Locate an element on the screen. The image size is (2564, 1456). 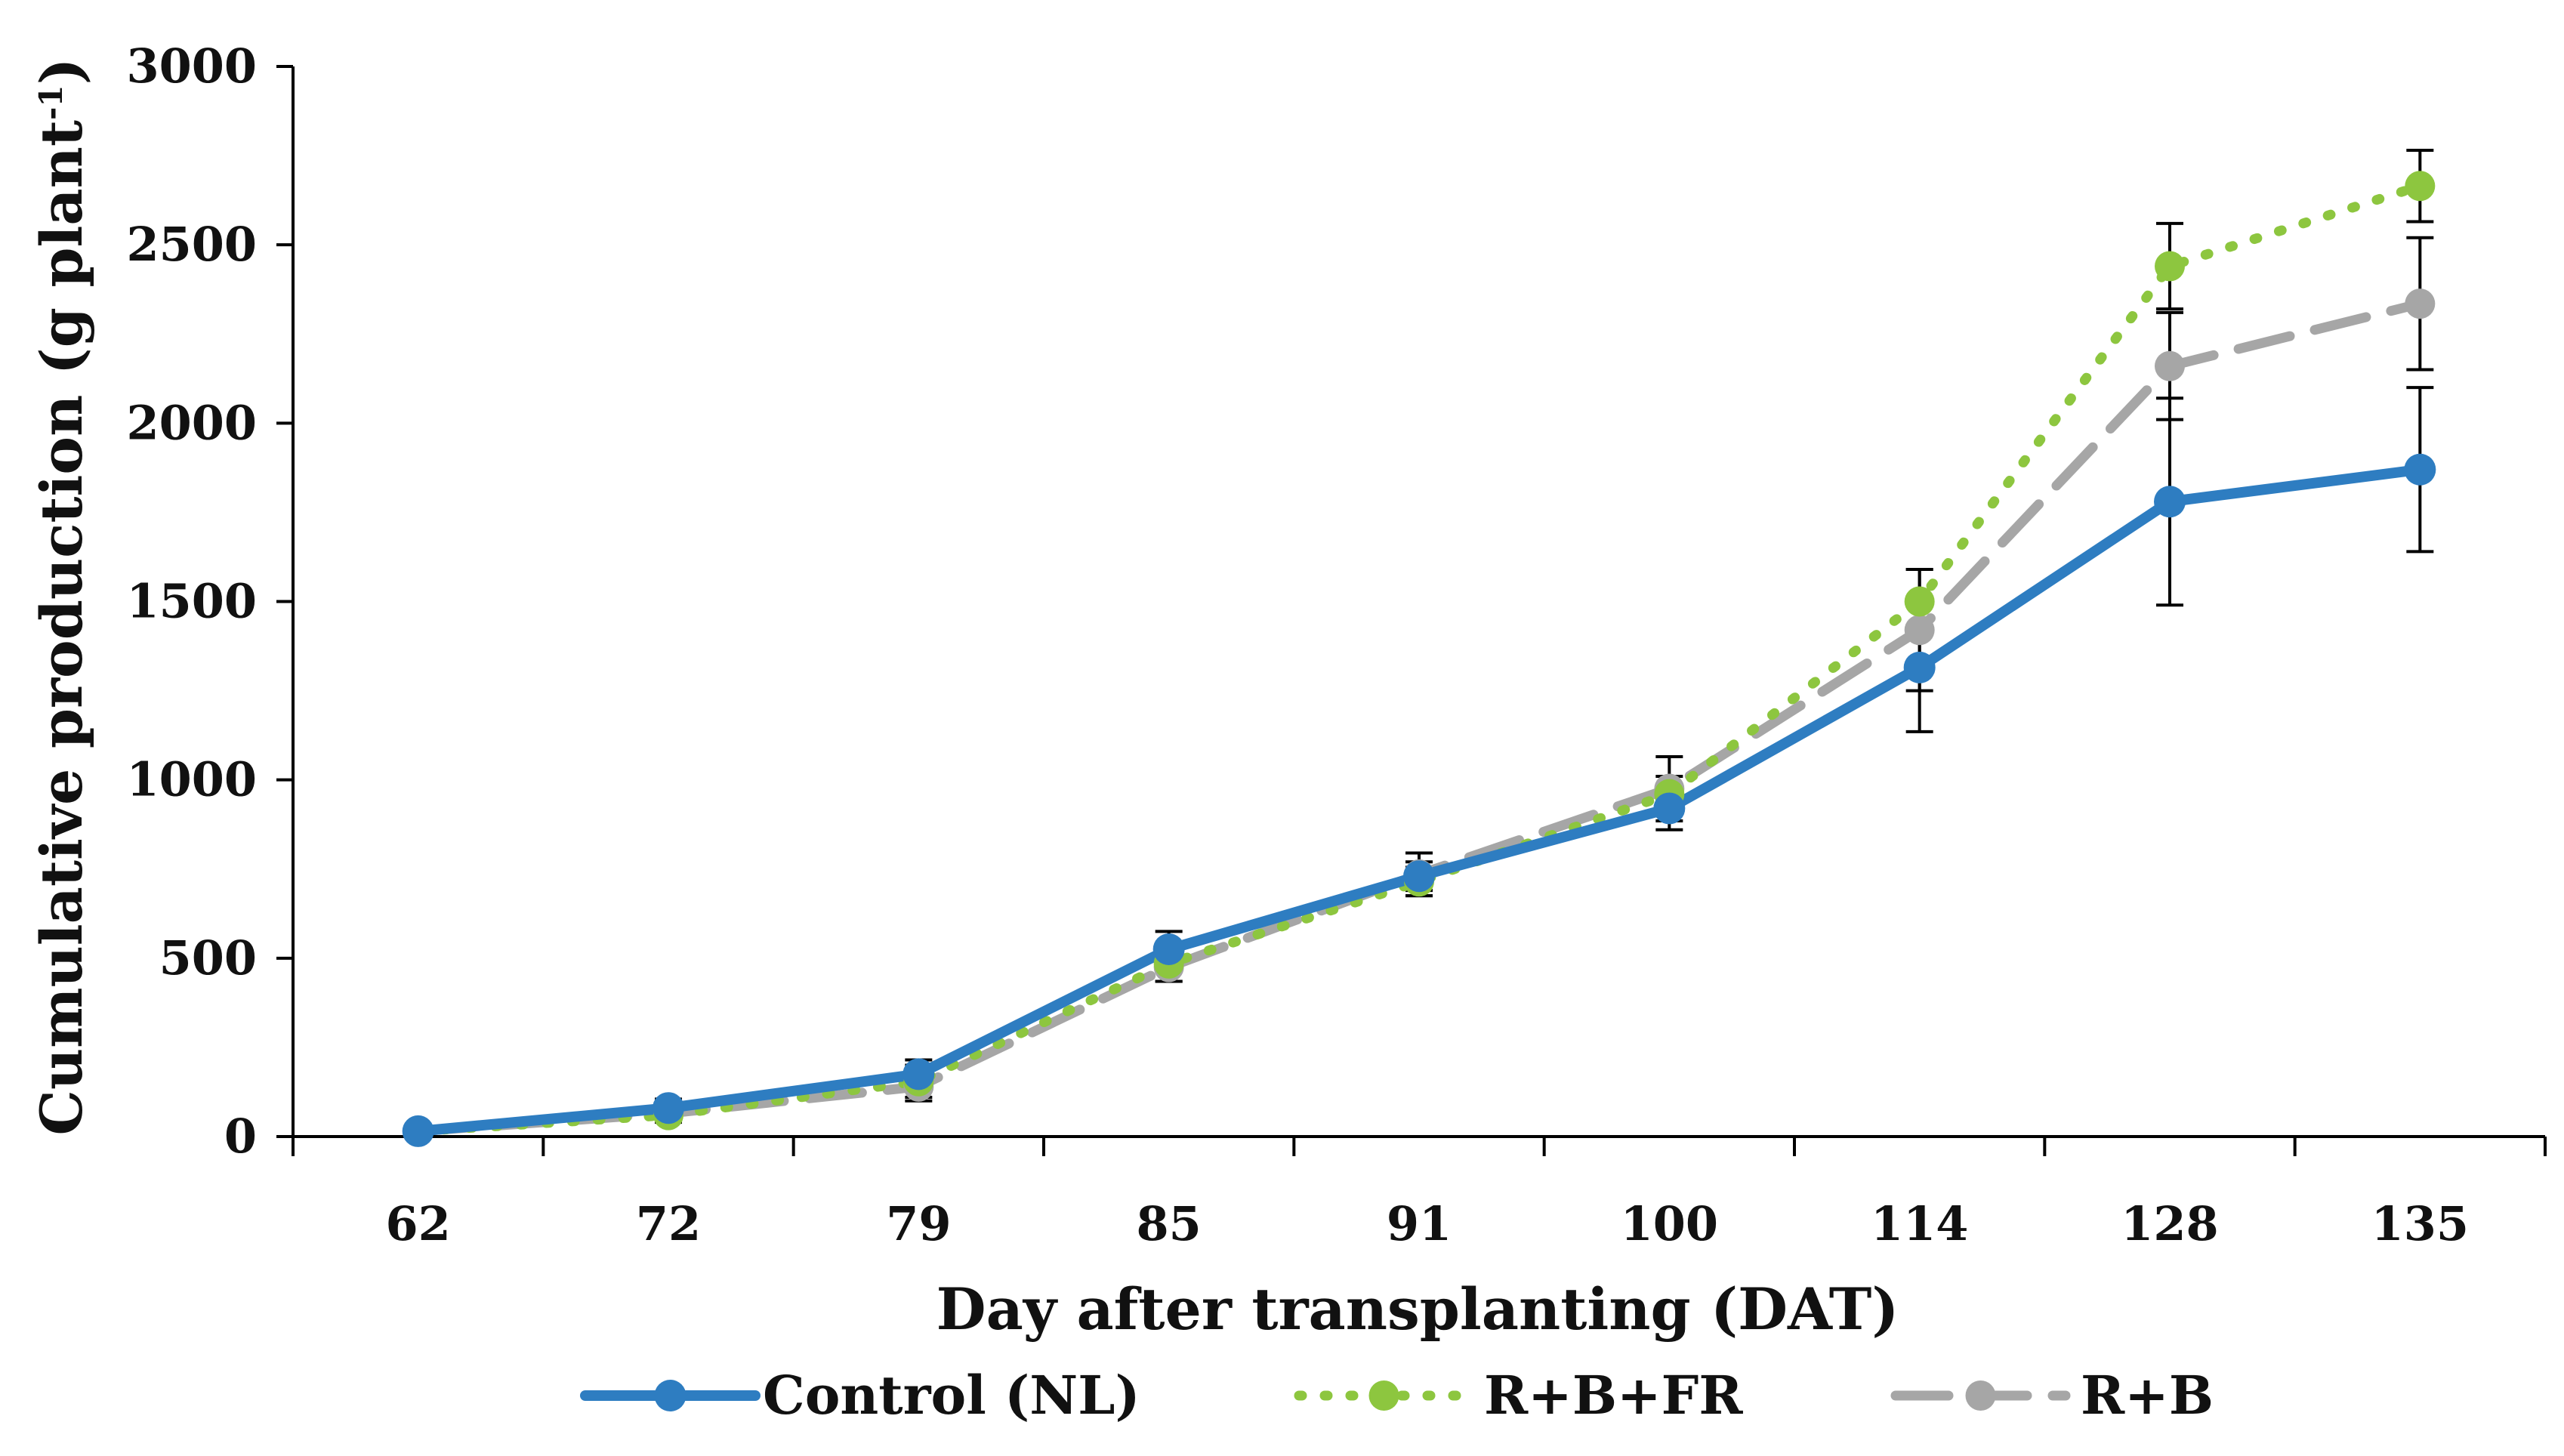
y-tick-label: 0 is located at coordinates (240, 1136).